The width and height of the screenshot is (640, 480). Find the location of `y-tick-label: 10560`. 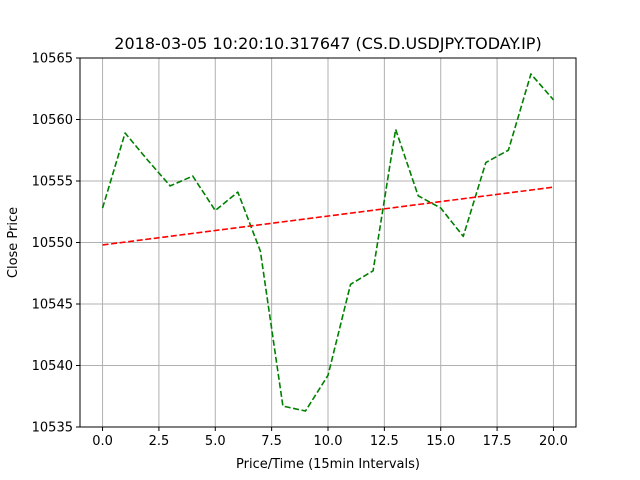

y-tick-label: 10560 is located at coordinates (52, 120).